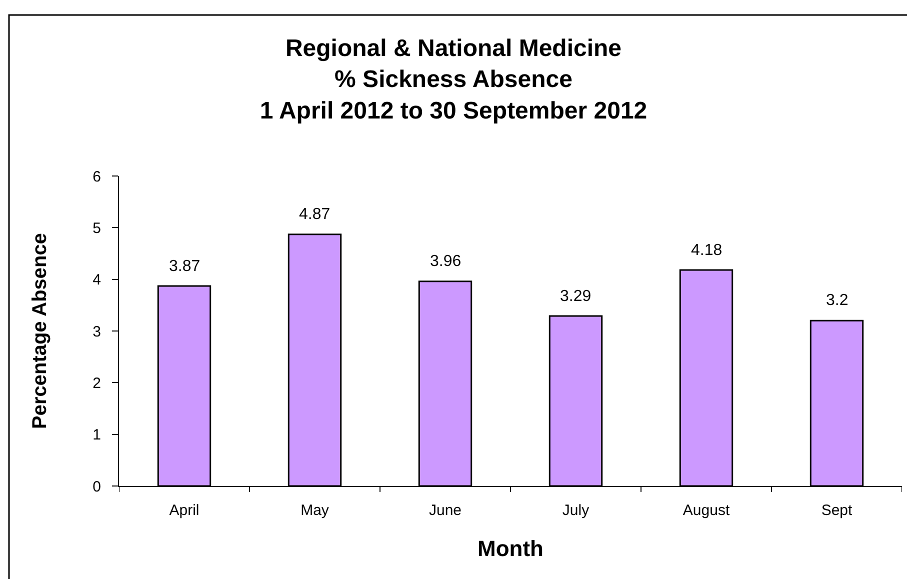 This screenshot has height=579, width=907. What do you see at coordinates (184, 510) in the screenshot?
I see `x-tick-label: April` at bounding box center [184, 510].